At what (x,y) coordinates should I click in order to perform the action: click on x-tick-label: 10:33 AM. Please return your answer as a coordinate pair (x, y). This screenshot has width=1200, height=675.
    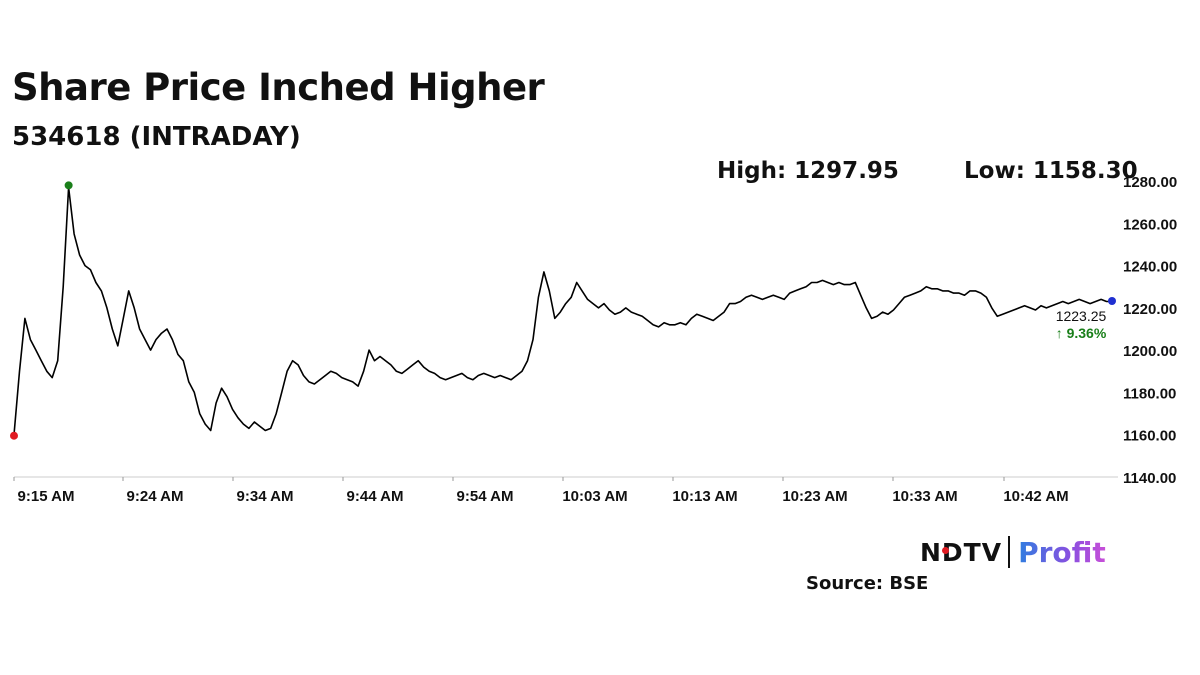
    Looking at the image, I should click on (924, 496).